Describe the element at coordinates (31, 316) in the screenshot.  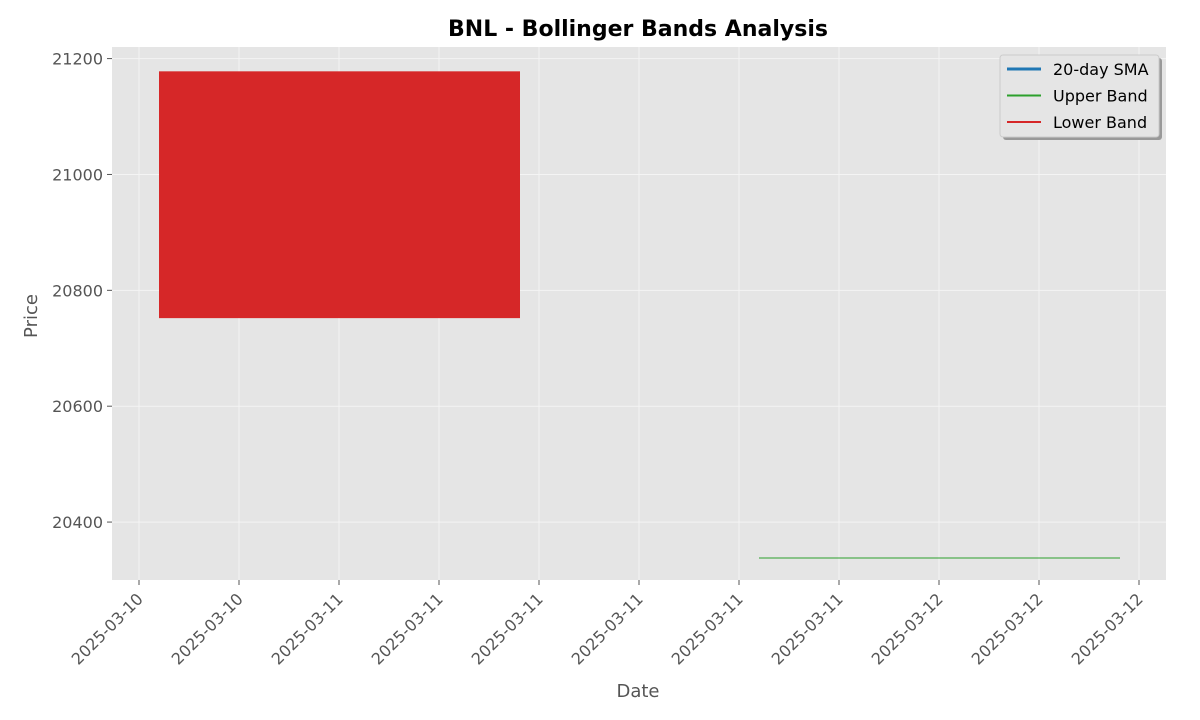
I see `y-axis-label: Price` at that location.